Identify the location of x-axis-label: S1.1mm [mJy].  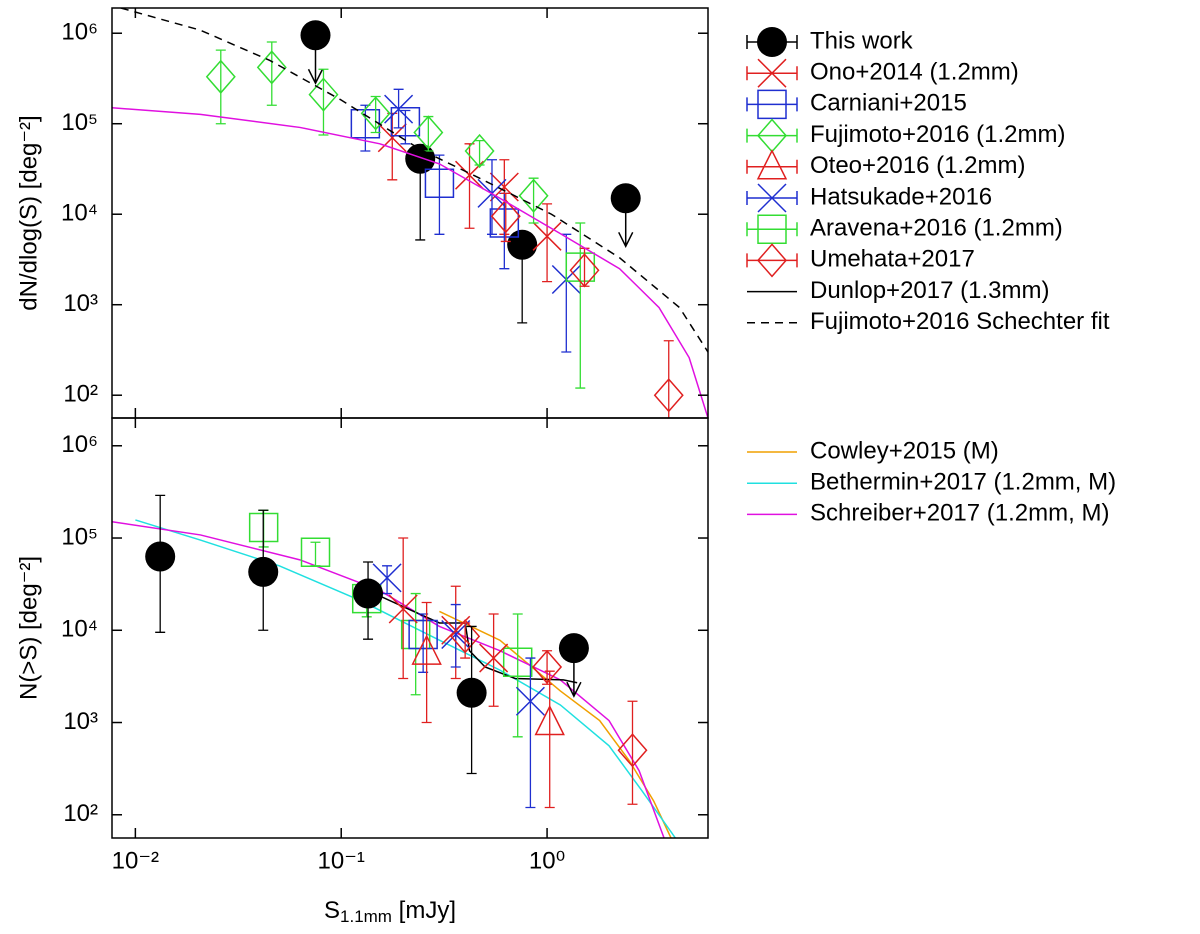
(390, 911).